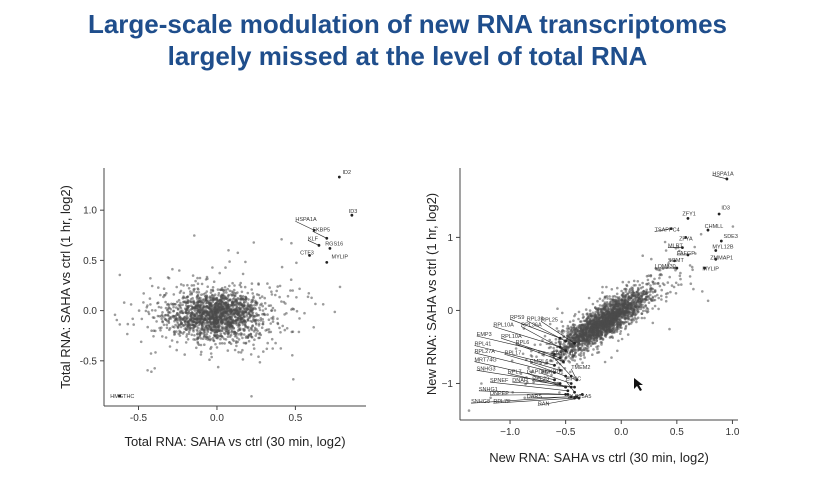 Image resolution: width=815 pixels, height=480 pixels. Describe the element at coordinates (515, 372) in the screenshot. I see `gene-label: RPL7` at that location.